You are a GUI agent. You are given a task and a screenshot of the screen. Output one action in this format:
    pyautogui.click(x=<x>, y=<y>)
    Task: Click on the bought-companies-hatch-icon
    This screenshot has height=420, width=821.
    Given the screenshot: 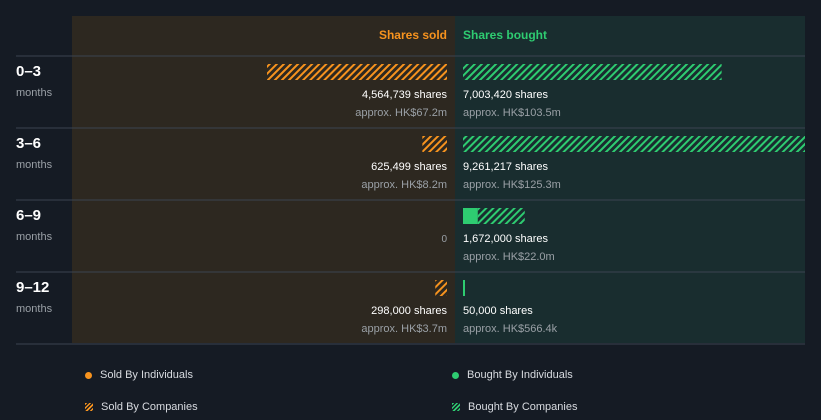 What is the action you would take?
    pyautogui.click(x=456, y=407)
    